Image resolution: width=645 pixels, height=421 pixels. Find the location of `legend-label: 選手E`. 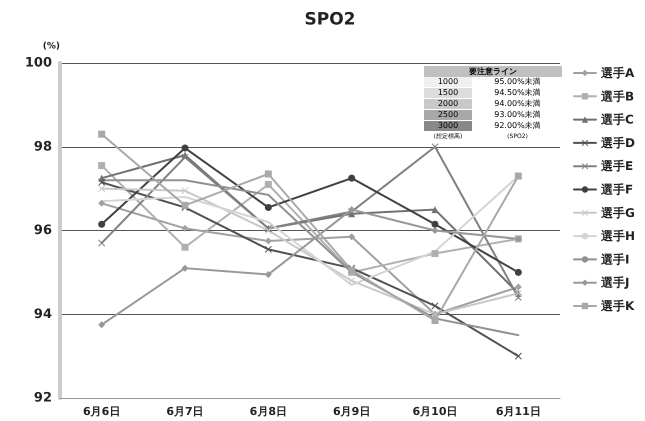

legend-label: 選手E is located at coordinates (617, 166).